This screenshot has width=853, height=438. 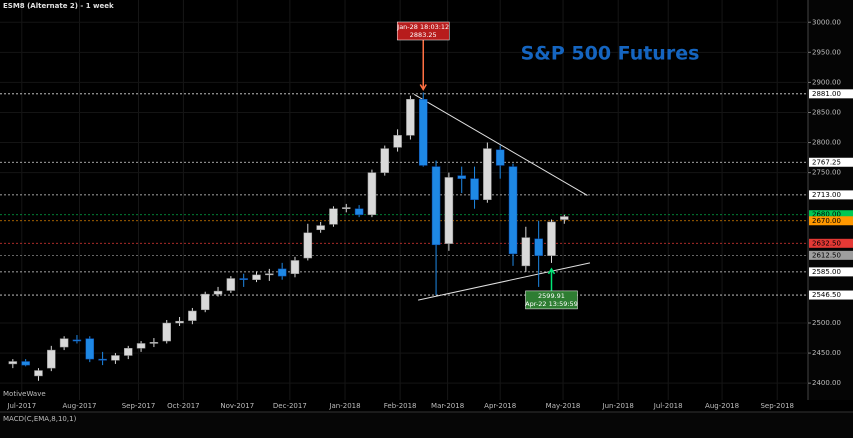 What do you see at coordinates (58, 6) in the screenshot?
I see `chart-title: ESM8 (Alternate 2) - 1 week` at bounding box center [58, 6].